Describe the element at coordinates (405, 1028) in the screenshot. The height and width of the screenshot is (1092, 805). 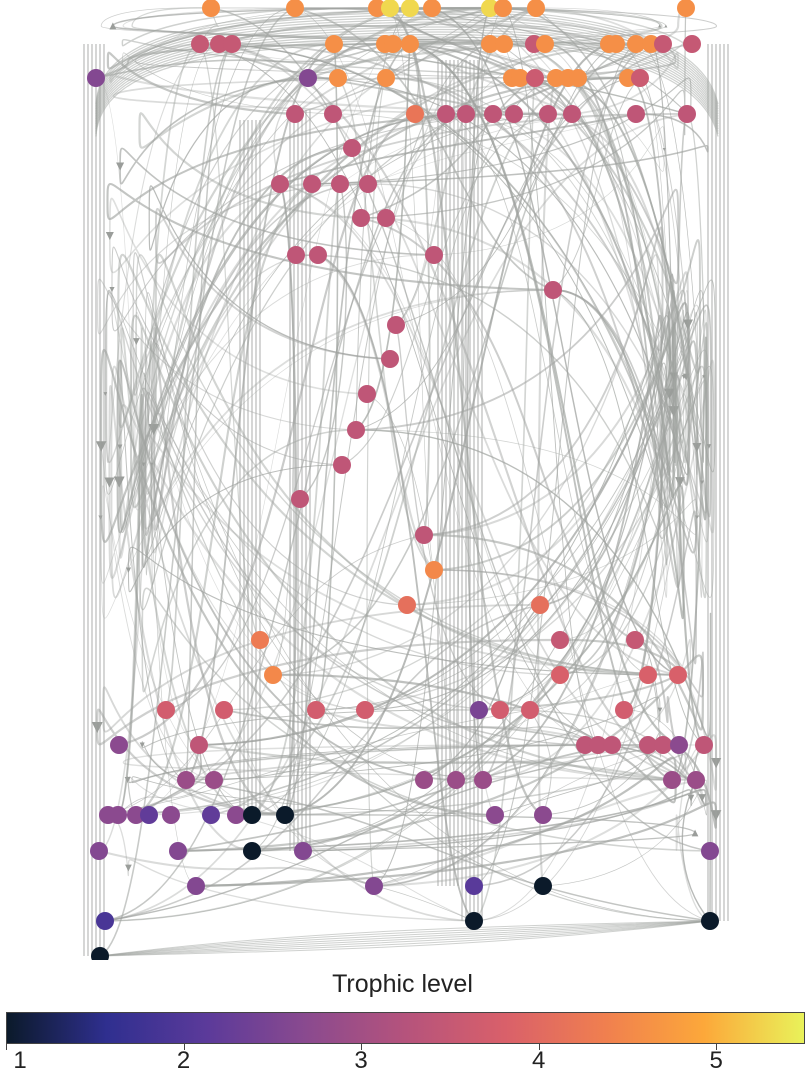
I see `colorbar` at that location.